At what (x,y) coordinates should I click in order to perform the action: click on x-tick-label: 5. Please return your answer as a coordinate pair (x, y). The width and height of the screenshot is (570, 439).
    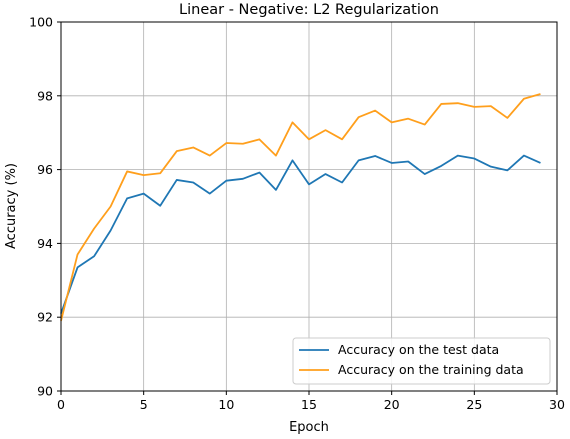
    Looking at the image, I should click on (144, 404).